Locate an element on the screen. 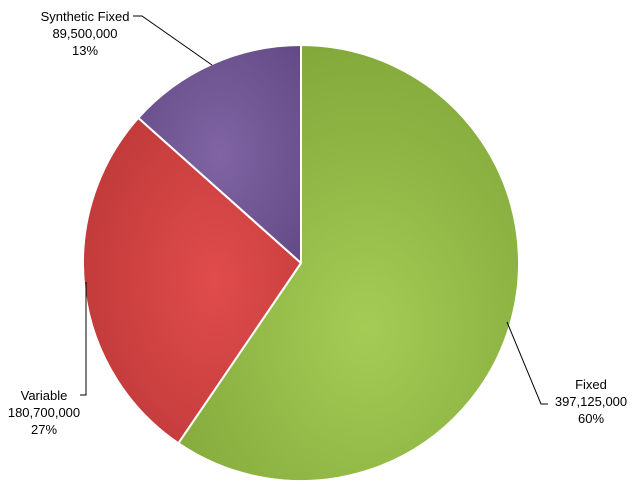  slice-value-fixed: 397,125,000 is located at coordinates (591, 401).